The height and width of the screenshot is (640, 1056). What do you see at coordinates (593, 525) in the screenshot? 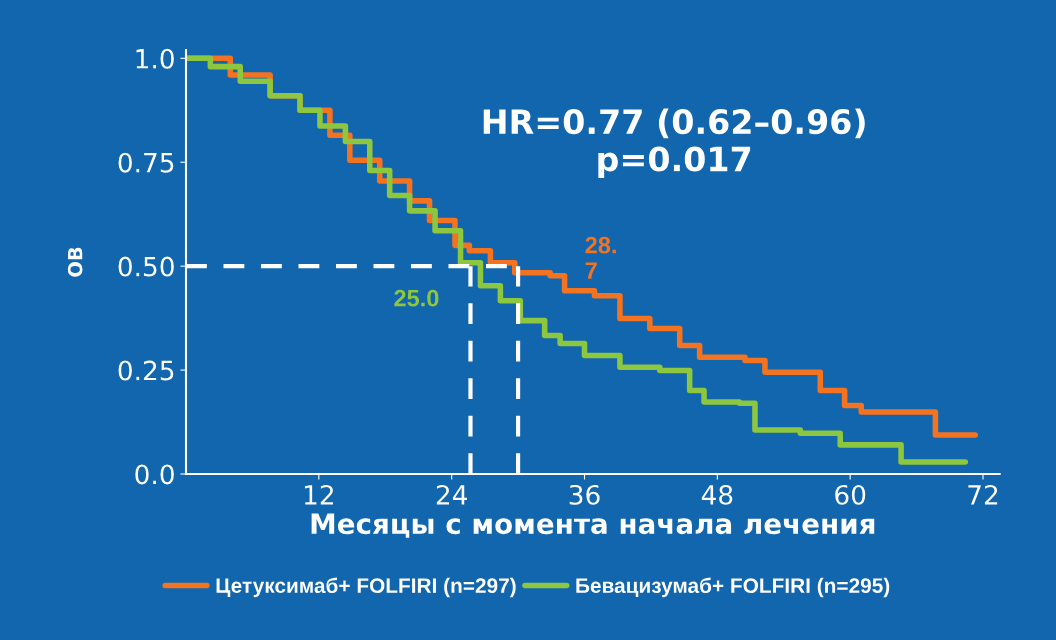
I see `x-axis-title: Месяцы с момента начала лечения` at bounding box center [593, 525].